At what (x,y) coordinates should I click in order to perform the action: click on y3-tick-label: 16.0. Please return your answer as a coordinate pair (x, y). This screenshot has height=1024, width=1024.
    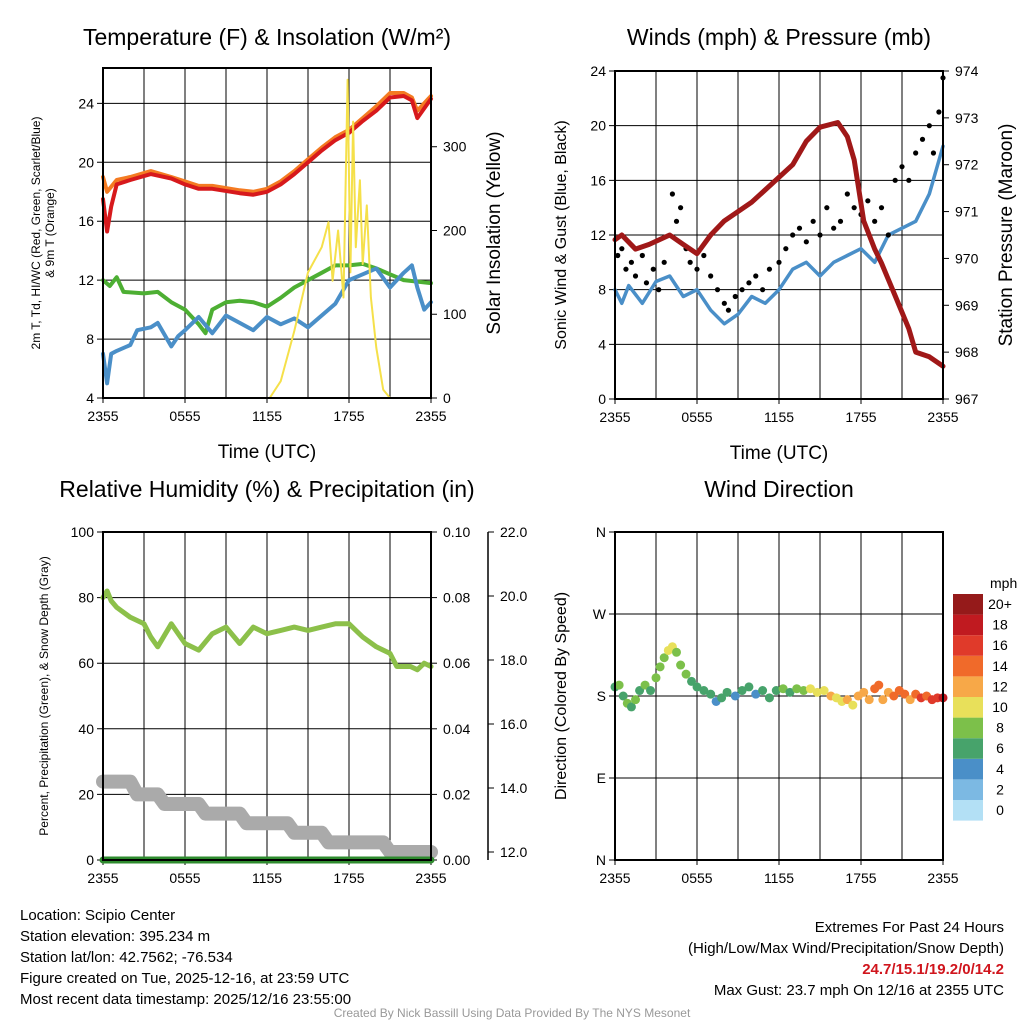
    Looking at the image, I should click on (513, 724).